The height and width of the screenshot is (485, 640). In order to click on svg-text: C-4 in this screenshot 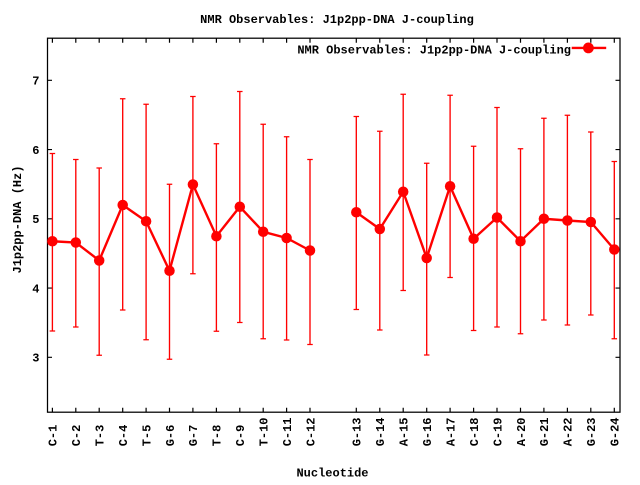, I will do `click(124, 436)`.